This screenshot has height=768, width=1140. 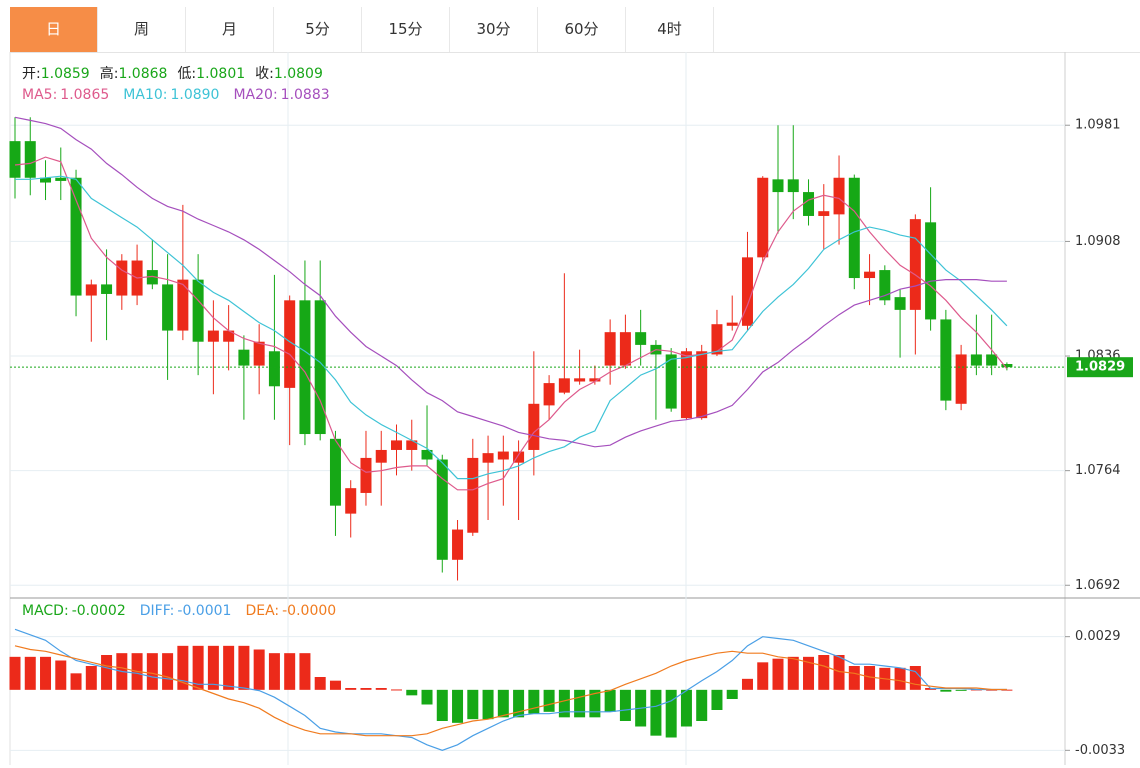 I want to click on legend-name: MA5:, so click(x=40, y=95).